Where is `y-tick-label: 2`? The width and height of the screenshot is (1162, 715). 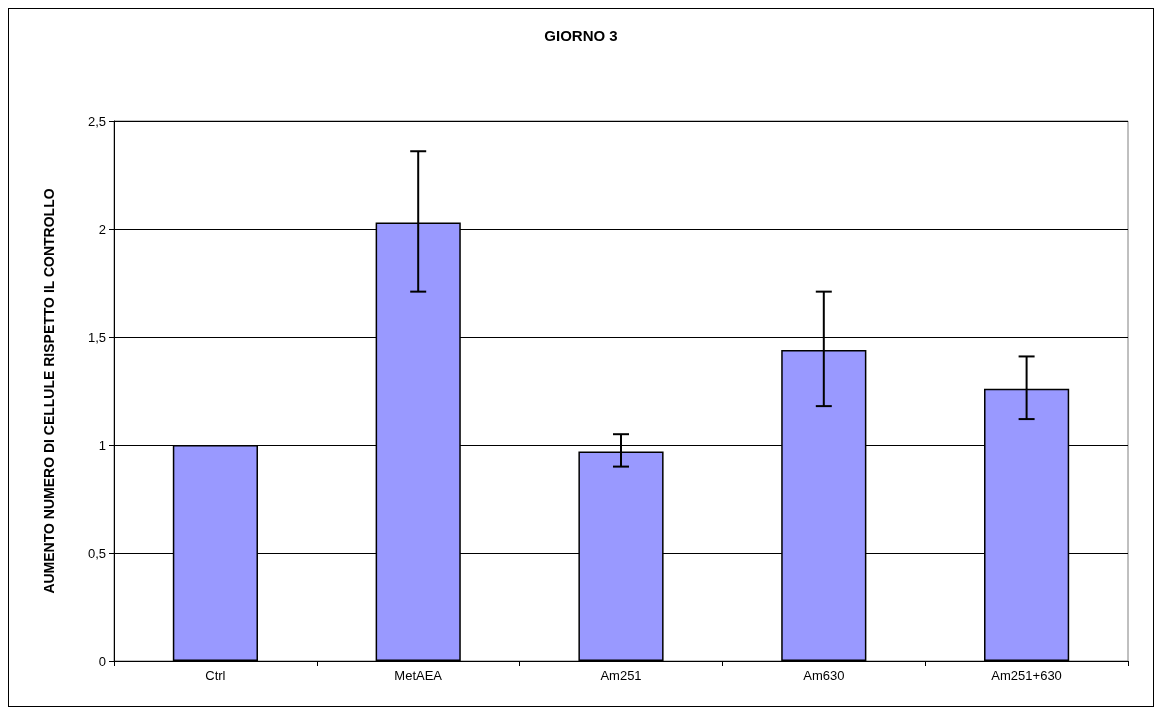 y-tick-label: 2 is located at coordinates (102, 229).